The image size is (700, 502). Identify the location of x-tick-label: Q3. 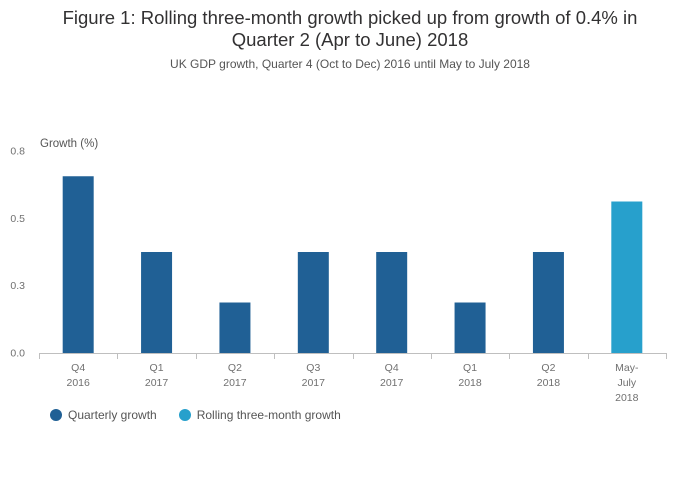
(313, 368).